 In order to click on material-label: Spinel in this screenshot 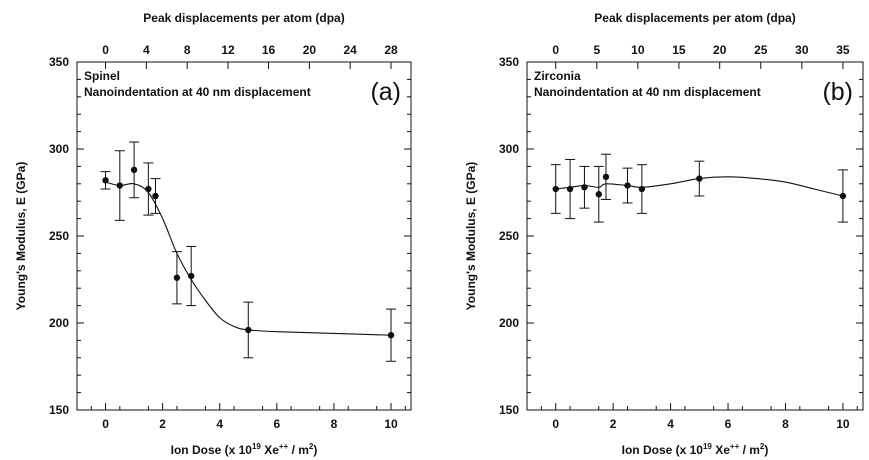, I will do `click(102, 76)`.